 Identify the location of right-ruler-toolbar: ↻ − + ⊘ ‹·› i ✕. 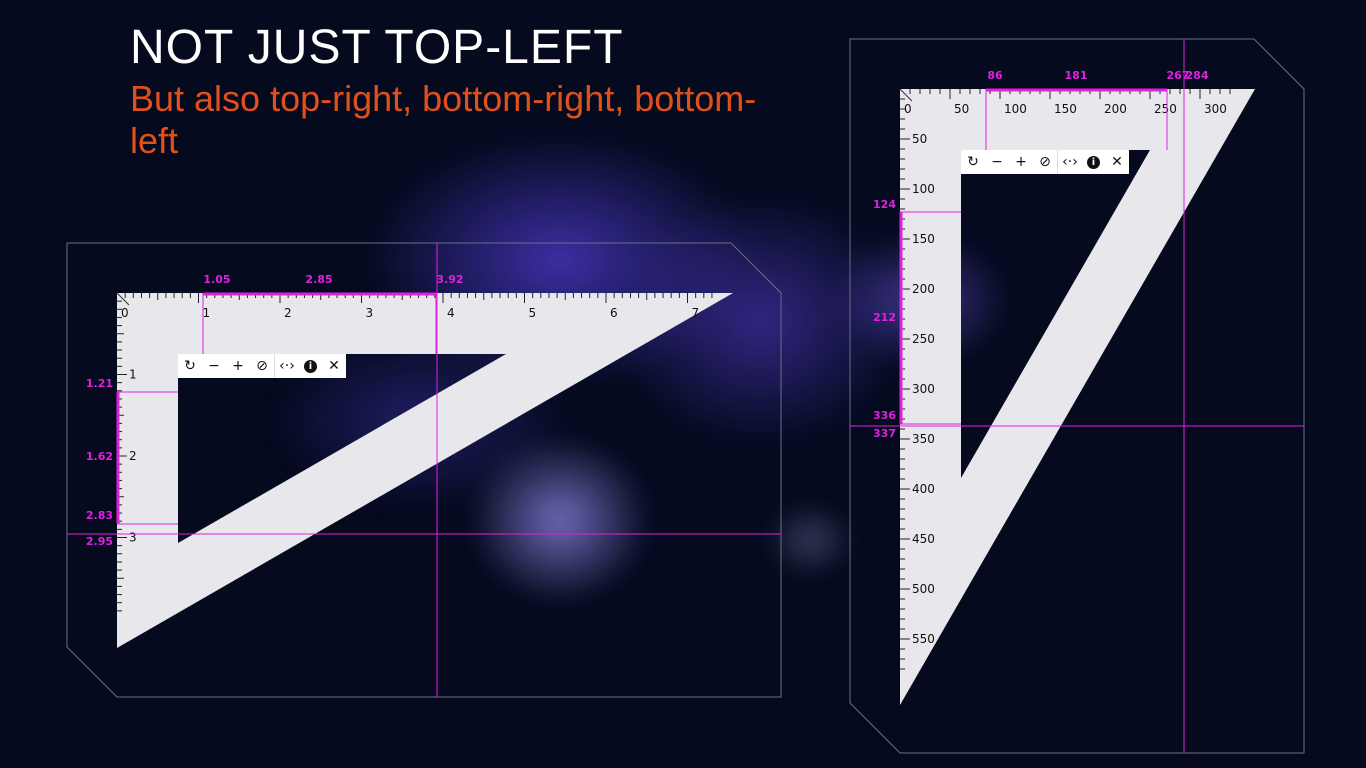
(1045, 162).